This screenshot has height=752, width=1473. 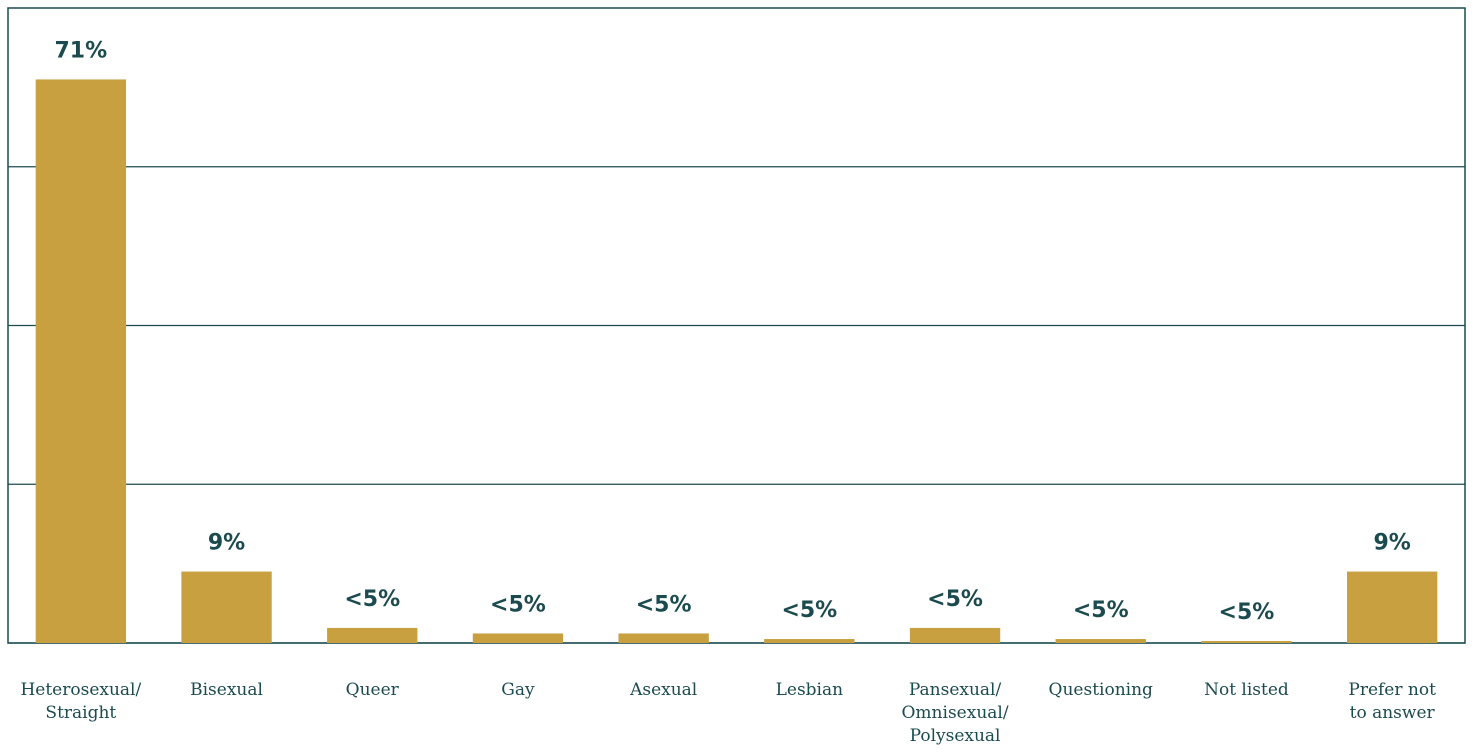 I want to click on x-tick-label: to answer, so click(x=1393, y=713).